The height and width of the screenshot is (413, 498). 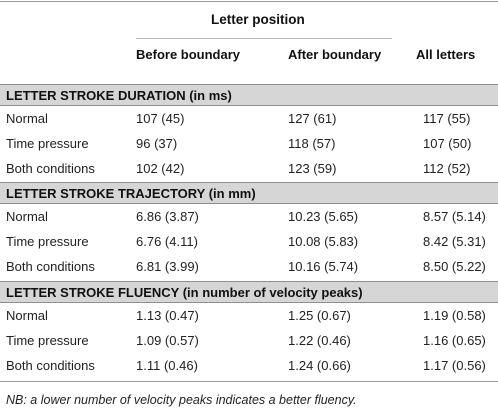 I want to click on section-band-trajectory: LETTER STROKE TRAJECTORY (in mm), so click(x=249, y=193).